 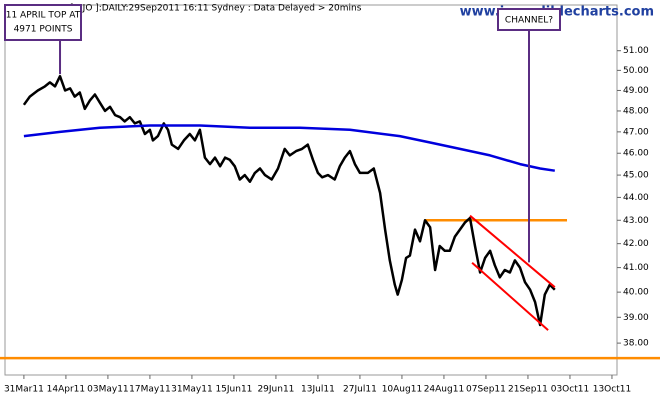 What do you see at coordinates (636, 198) in the screenshot?
I see `y-tick-label: 44.00` at bounding box center [636, 198].